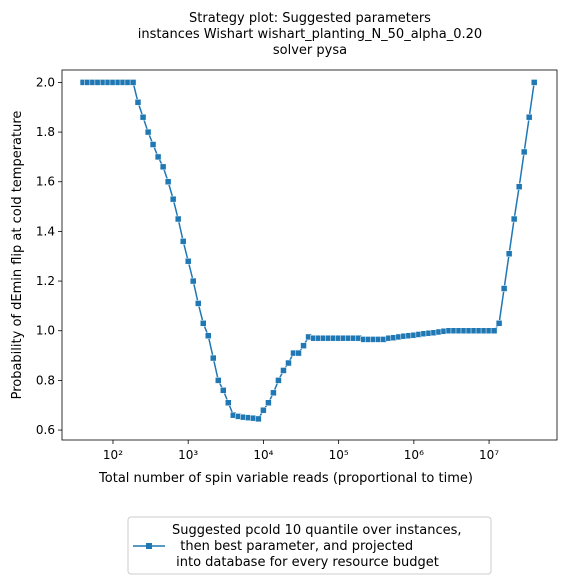 This screenshot has height=584, width=567. Describe the element at coordinates (339, 455) in the screenshot. I see `x-tick-label: 10⁵` at that location.